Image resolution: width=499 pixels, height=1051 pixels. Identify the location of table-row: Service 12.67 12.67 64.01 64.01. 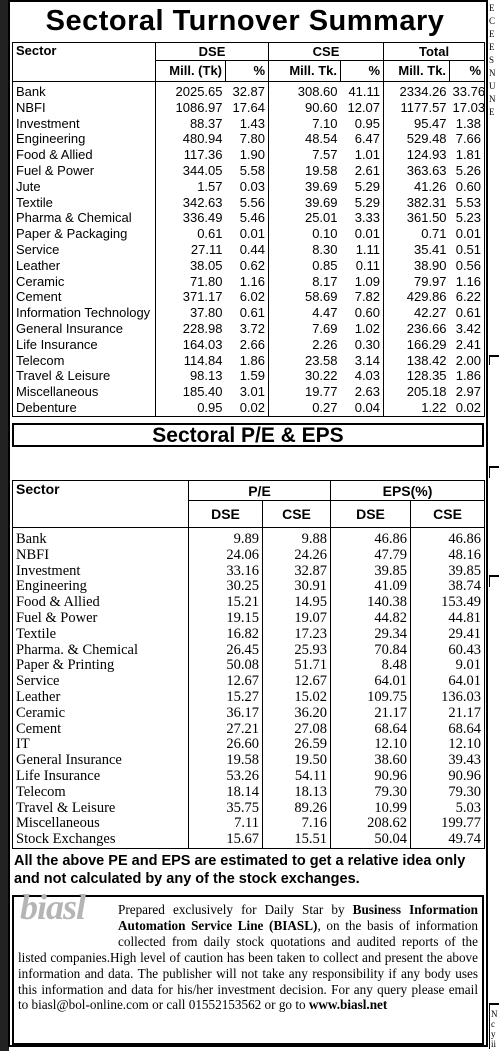
(249, 681).